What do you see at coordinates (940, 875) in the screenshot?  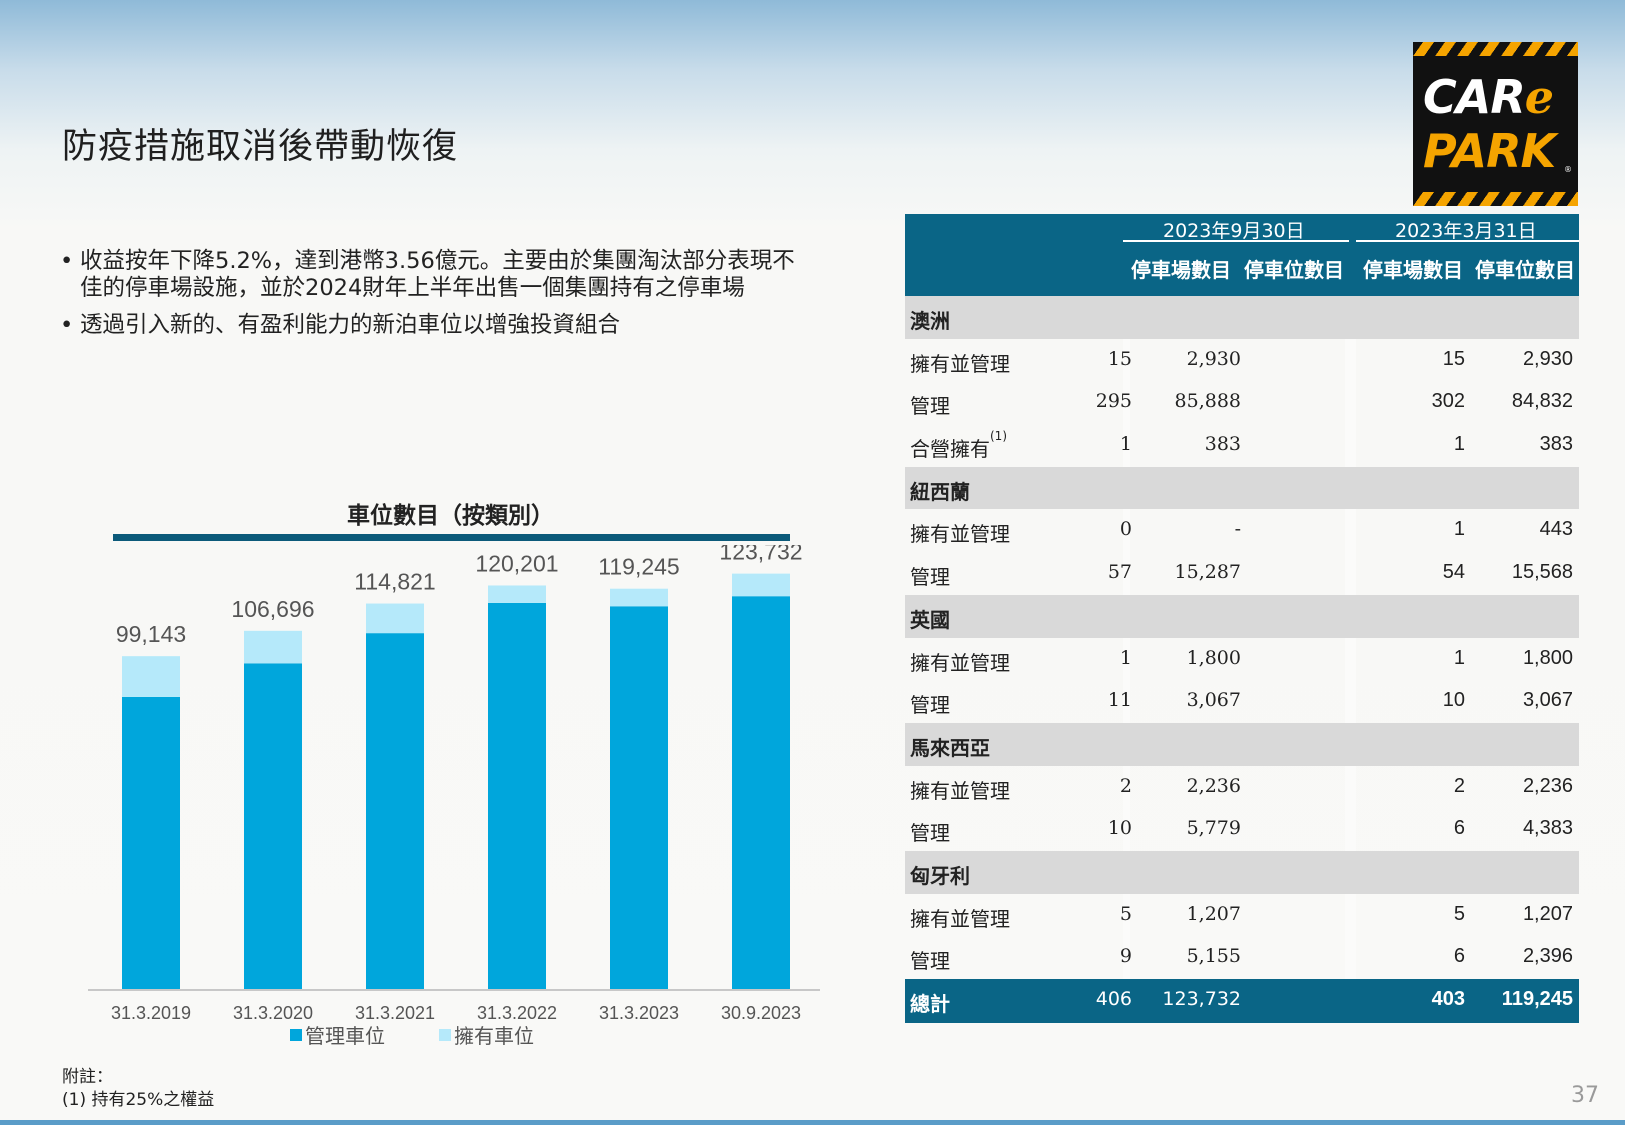 I see `row-label: 匈牙利` at bounding box center [940, 875].